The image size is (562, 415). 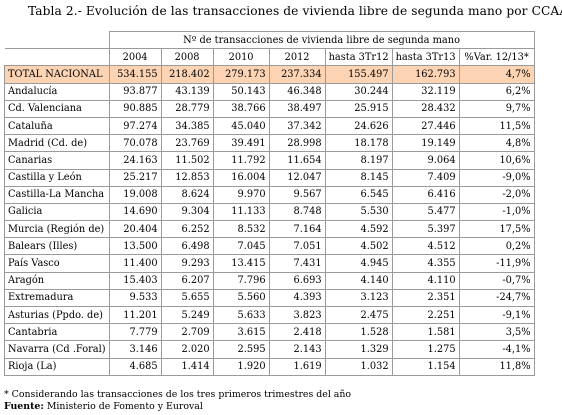 I want to click on region-cell: 6,2%, so click(x=496, y=91).